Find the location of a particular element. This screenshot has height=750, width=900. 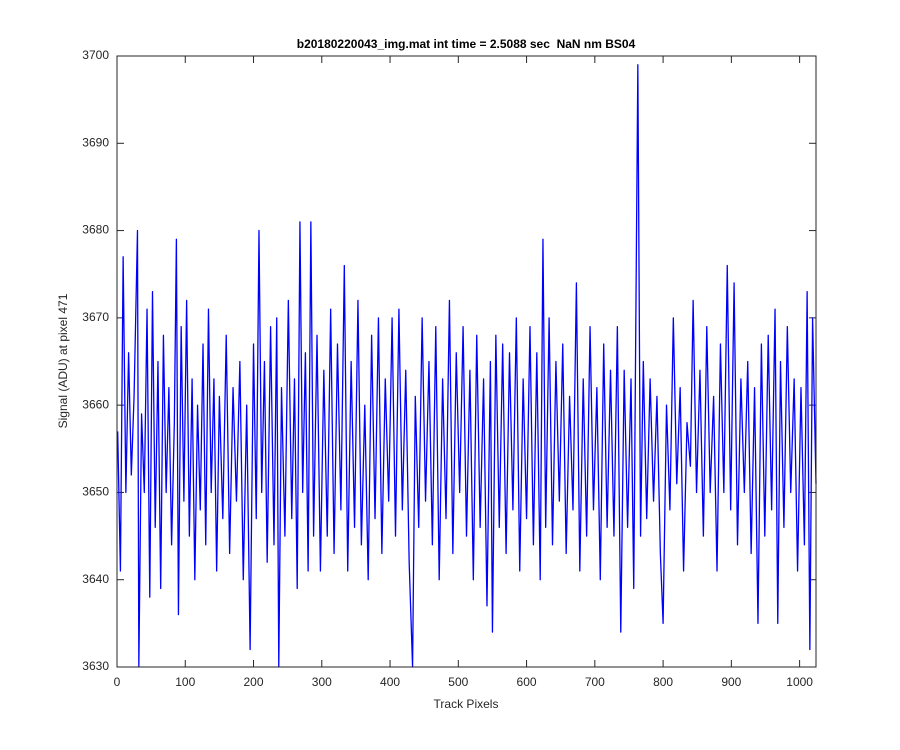

y-tick-label: 3690 is located at coordinates (95, 142).